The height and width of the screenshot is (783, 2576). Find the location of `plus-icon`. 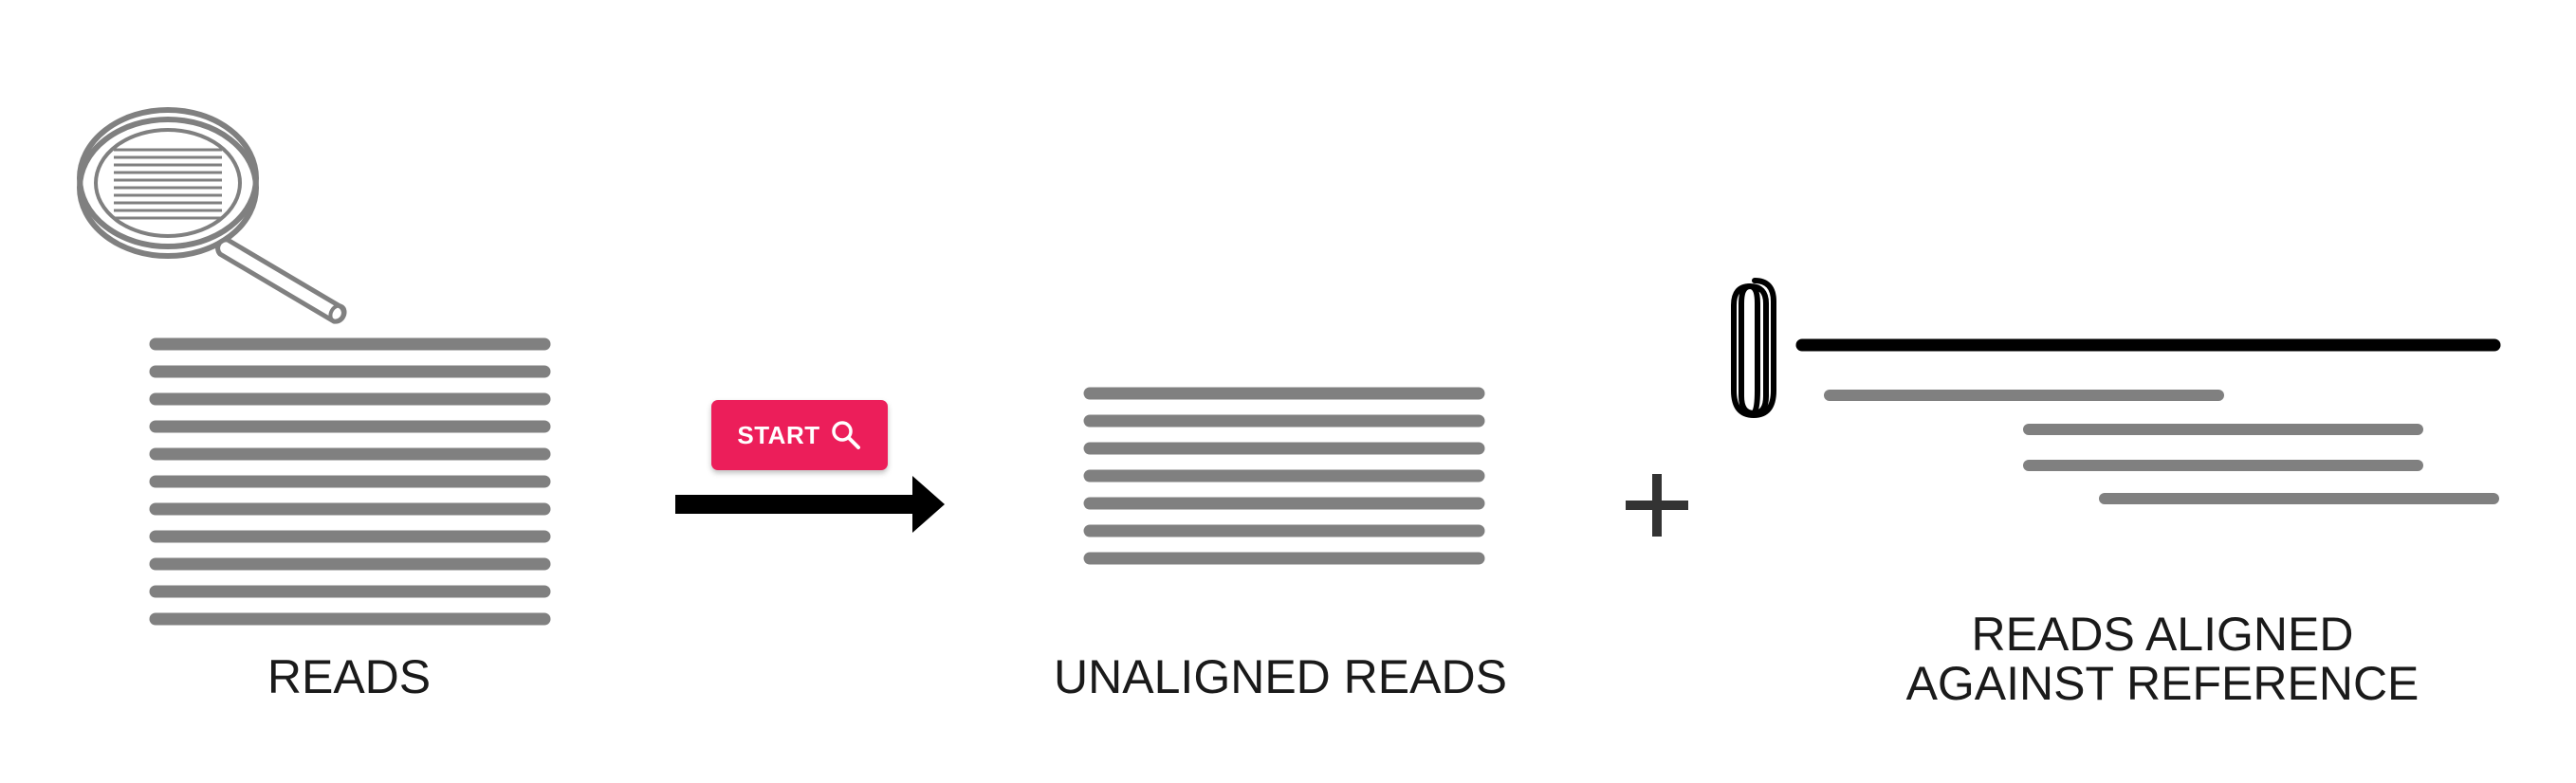

plus-icon is located at coordinates (1657, 505).